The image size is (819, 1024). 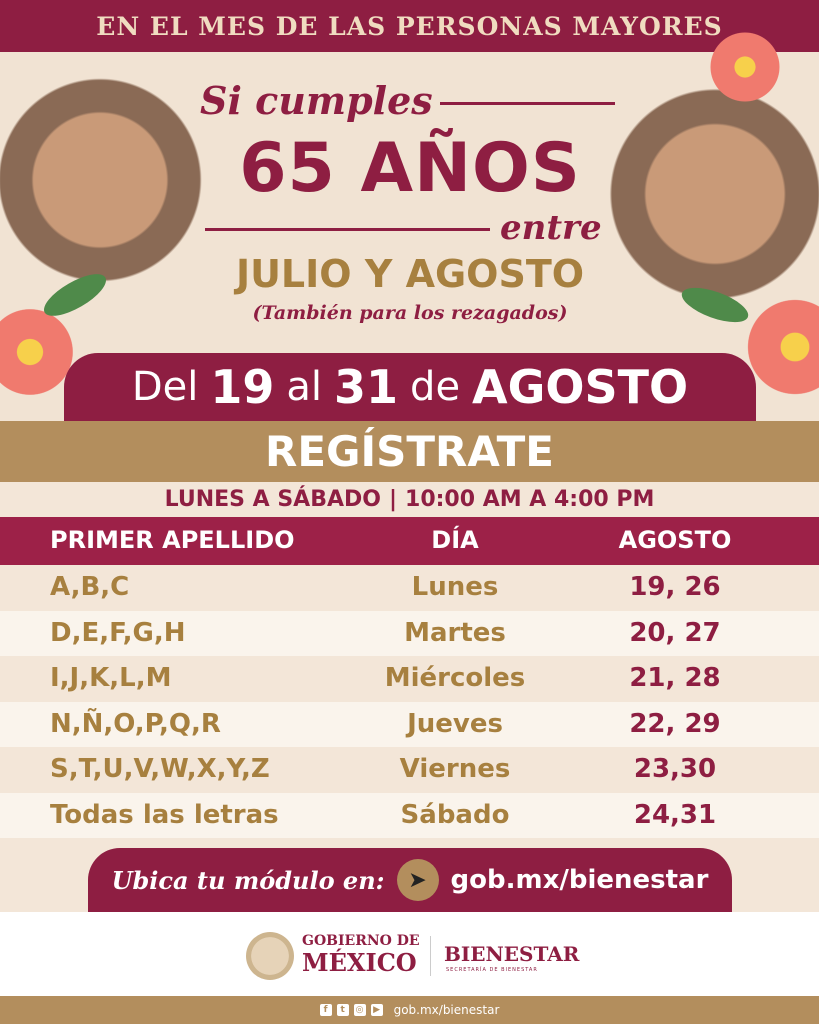 I want to click on locate-module-banner: Ubica tu módulo en: ➤ gob.mx/bienestar, so click(x=410, y=880).